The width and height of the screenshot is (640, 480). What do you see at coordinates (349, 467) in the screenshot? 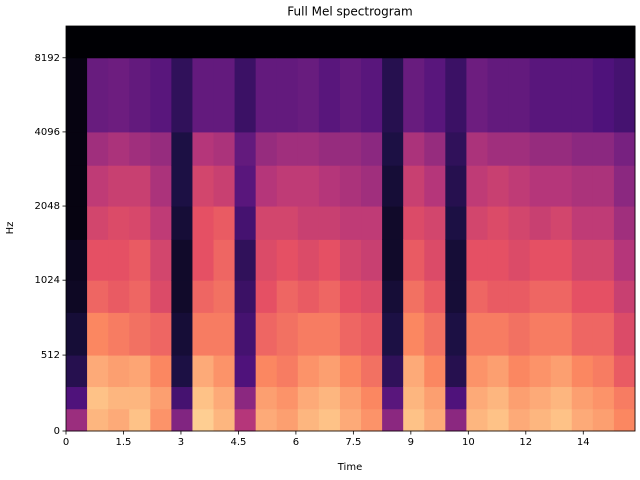
I see `x-axis-label: Time` at bounding box center [349, 467].